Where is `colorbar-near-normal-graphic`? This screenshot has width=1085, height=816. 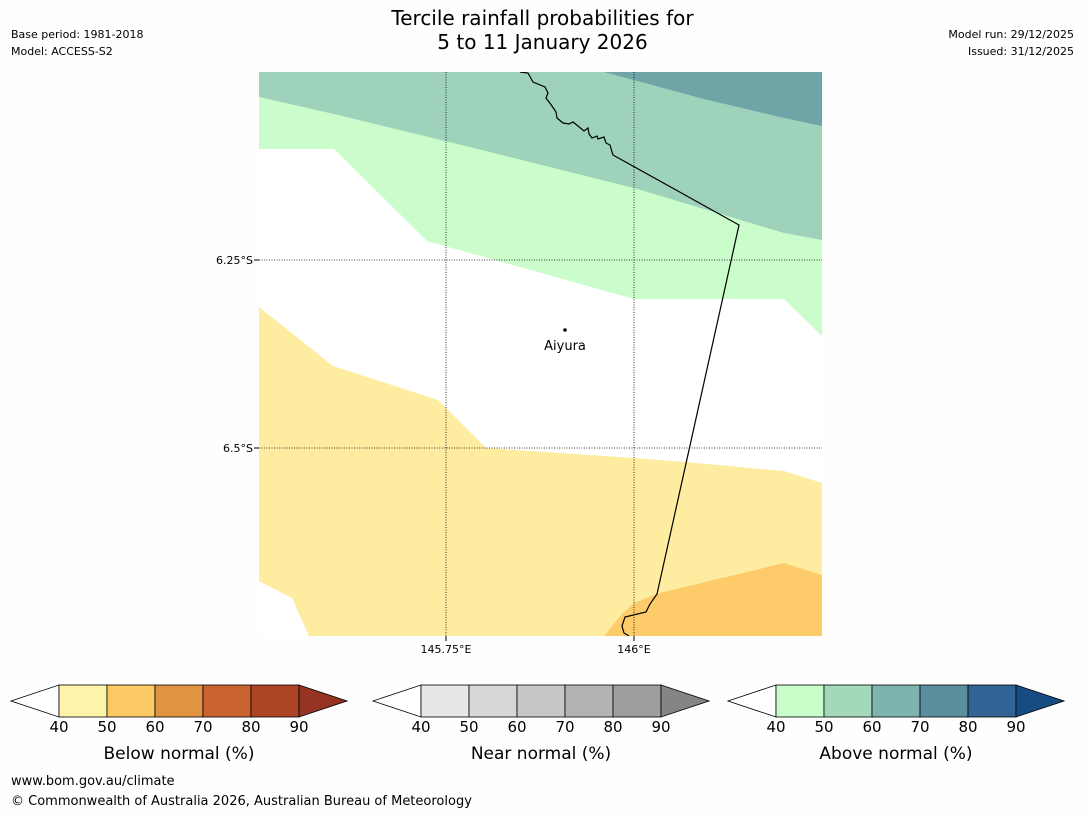 colorbar-near-normal-graphic is located at coordinates (541, 701).